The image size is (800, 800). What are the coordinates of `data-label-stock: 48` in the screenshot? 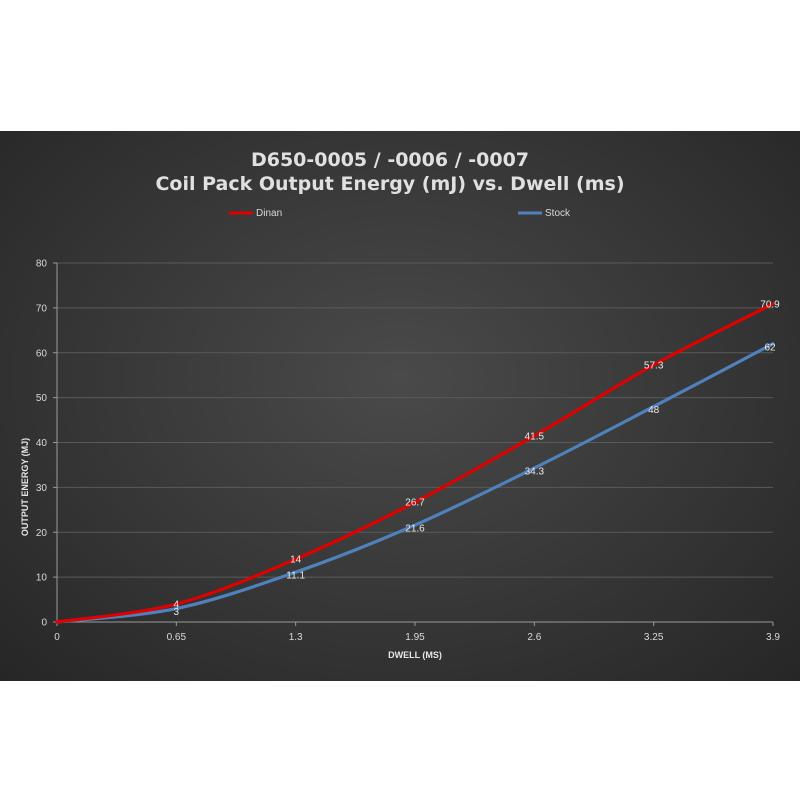 It's located at (654, 410).